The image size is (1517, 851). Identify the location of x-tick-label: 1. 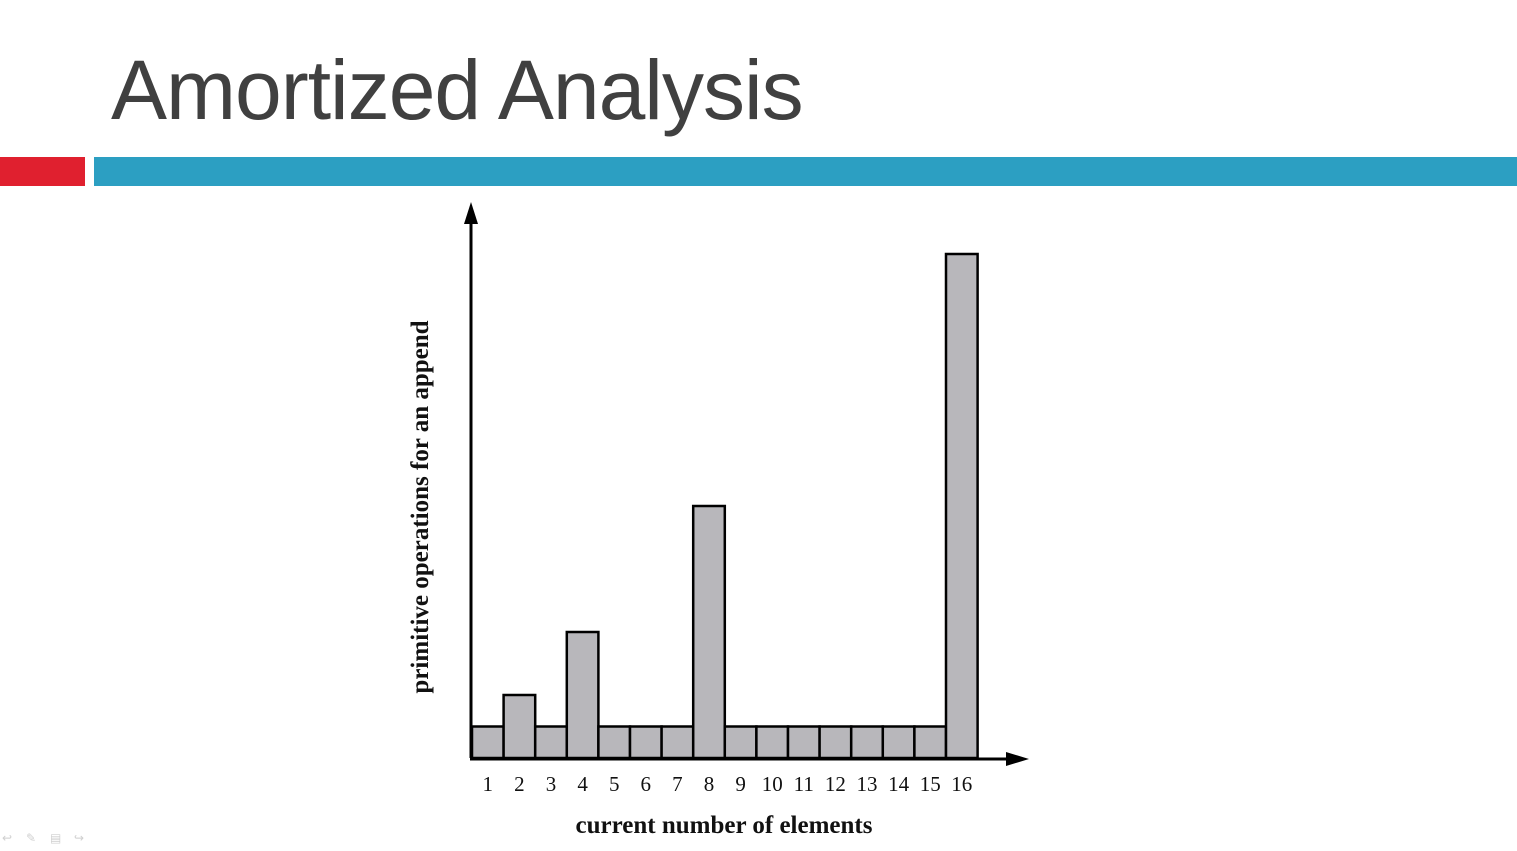
(488, 784).